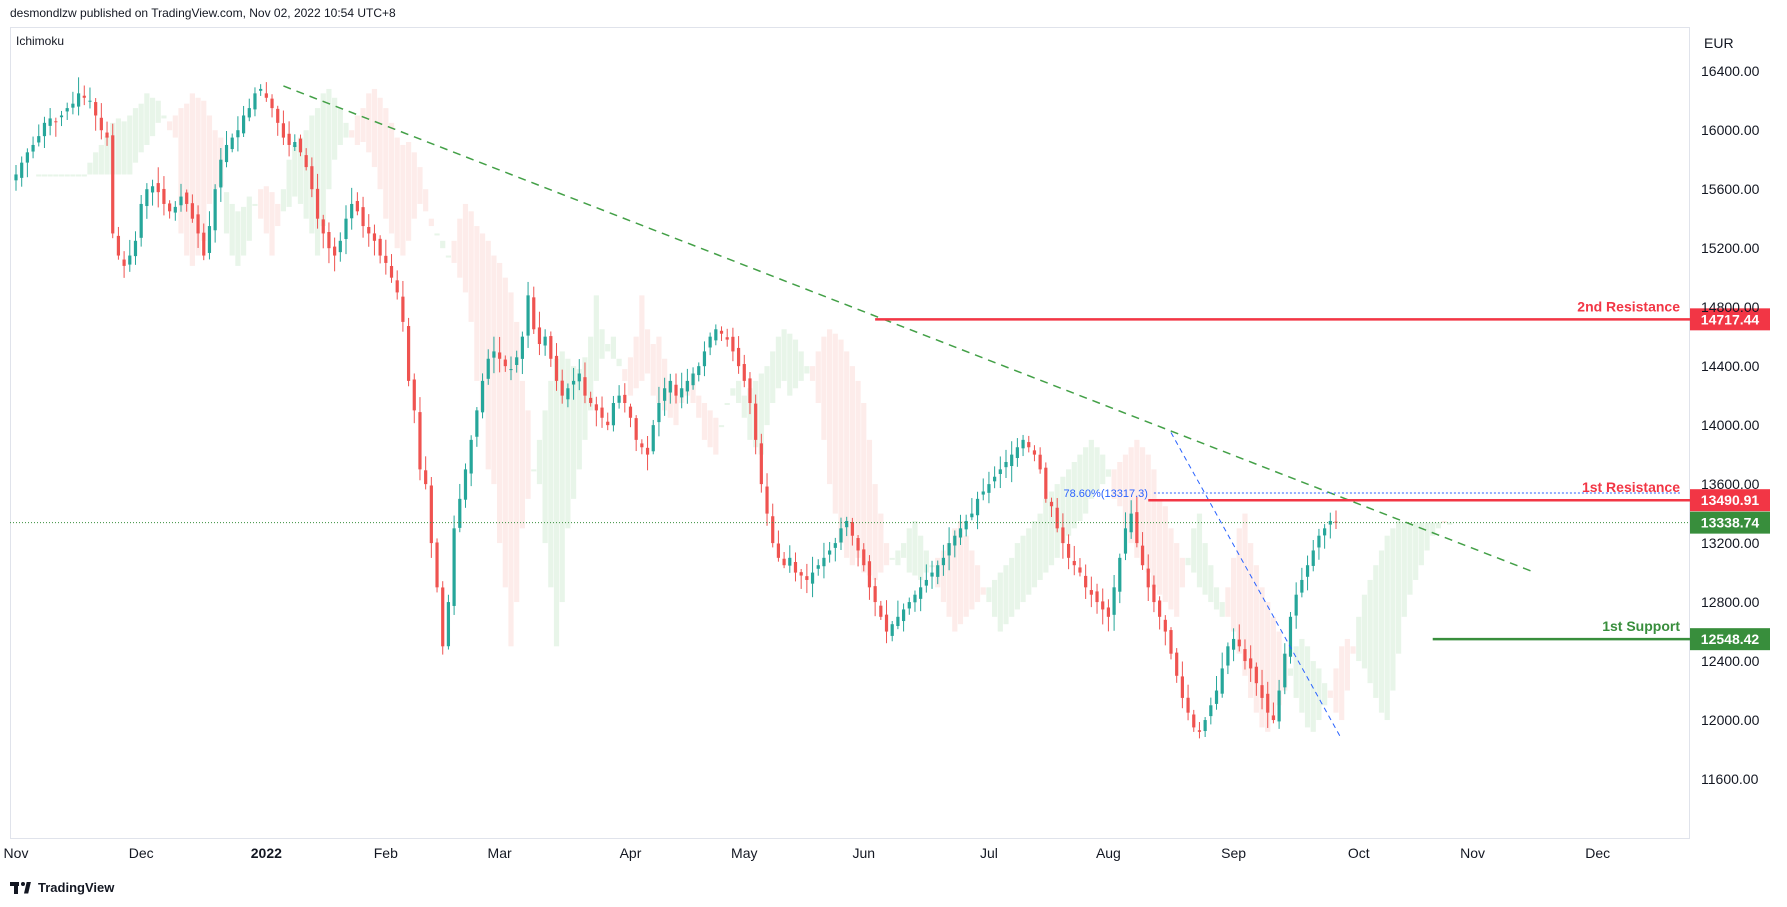 The height and width of the screenshot is (907, 1787). I want to click on y-tick-label: 11600.00, so click(1730, 779).